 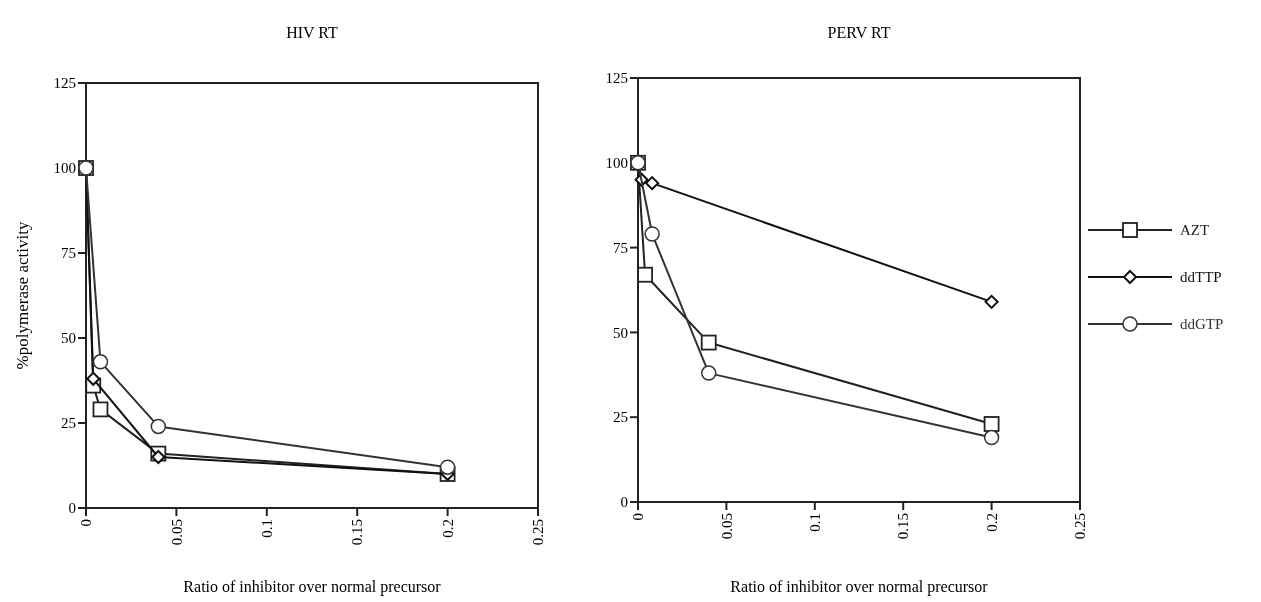 What do you see at coordinates (312, 32) in the screenshot?
I see `chart-title: HIV RT` at bounding box center [312, 32].